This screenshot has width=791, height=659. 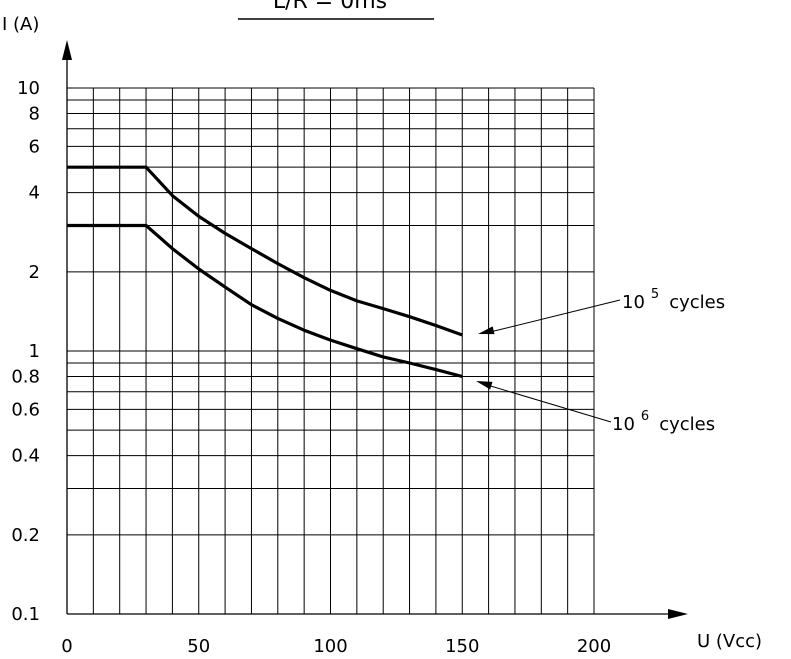 What do you see at coordinates (330, 7) in the screenshot?
I see `chart-title: L/R = 0ms` at bounding box center [330, 7].